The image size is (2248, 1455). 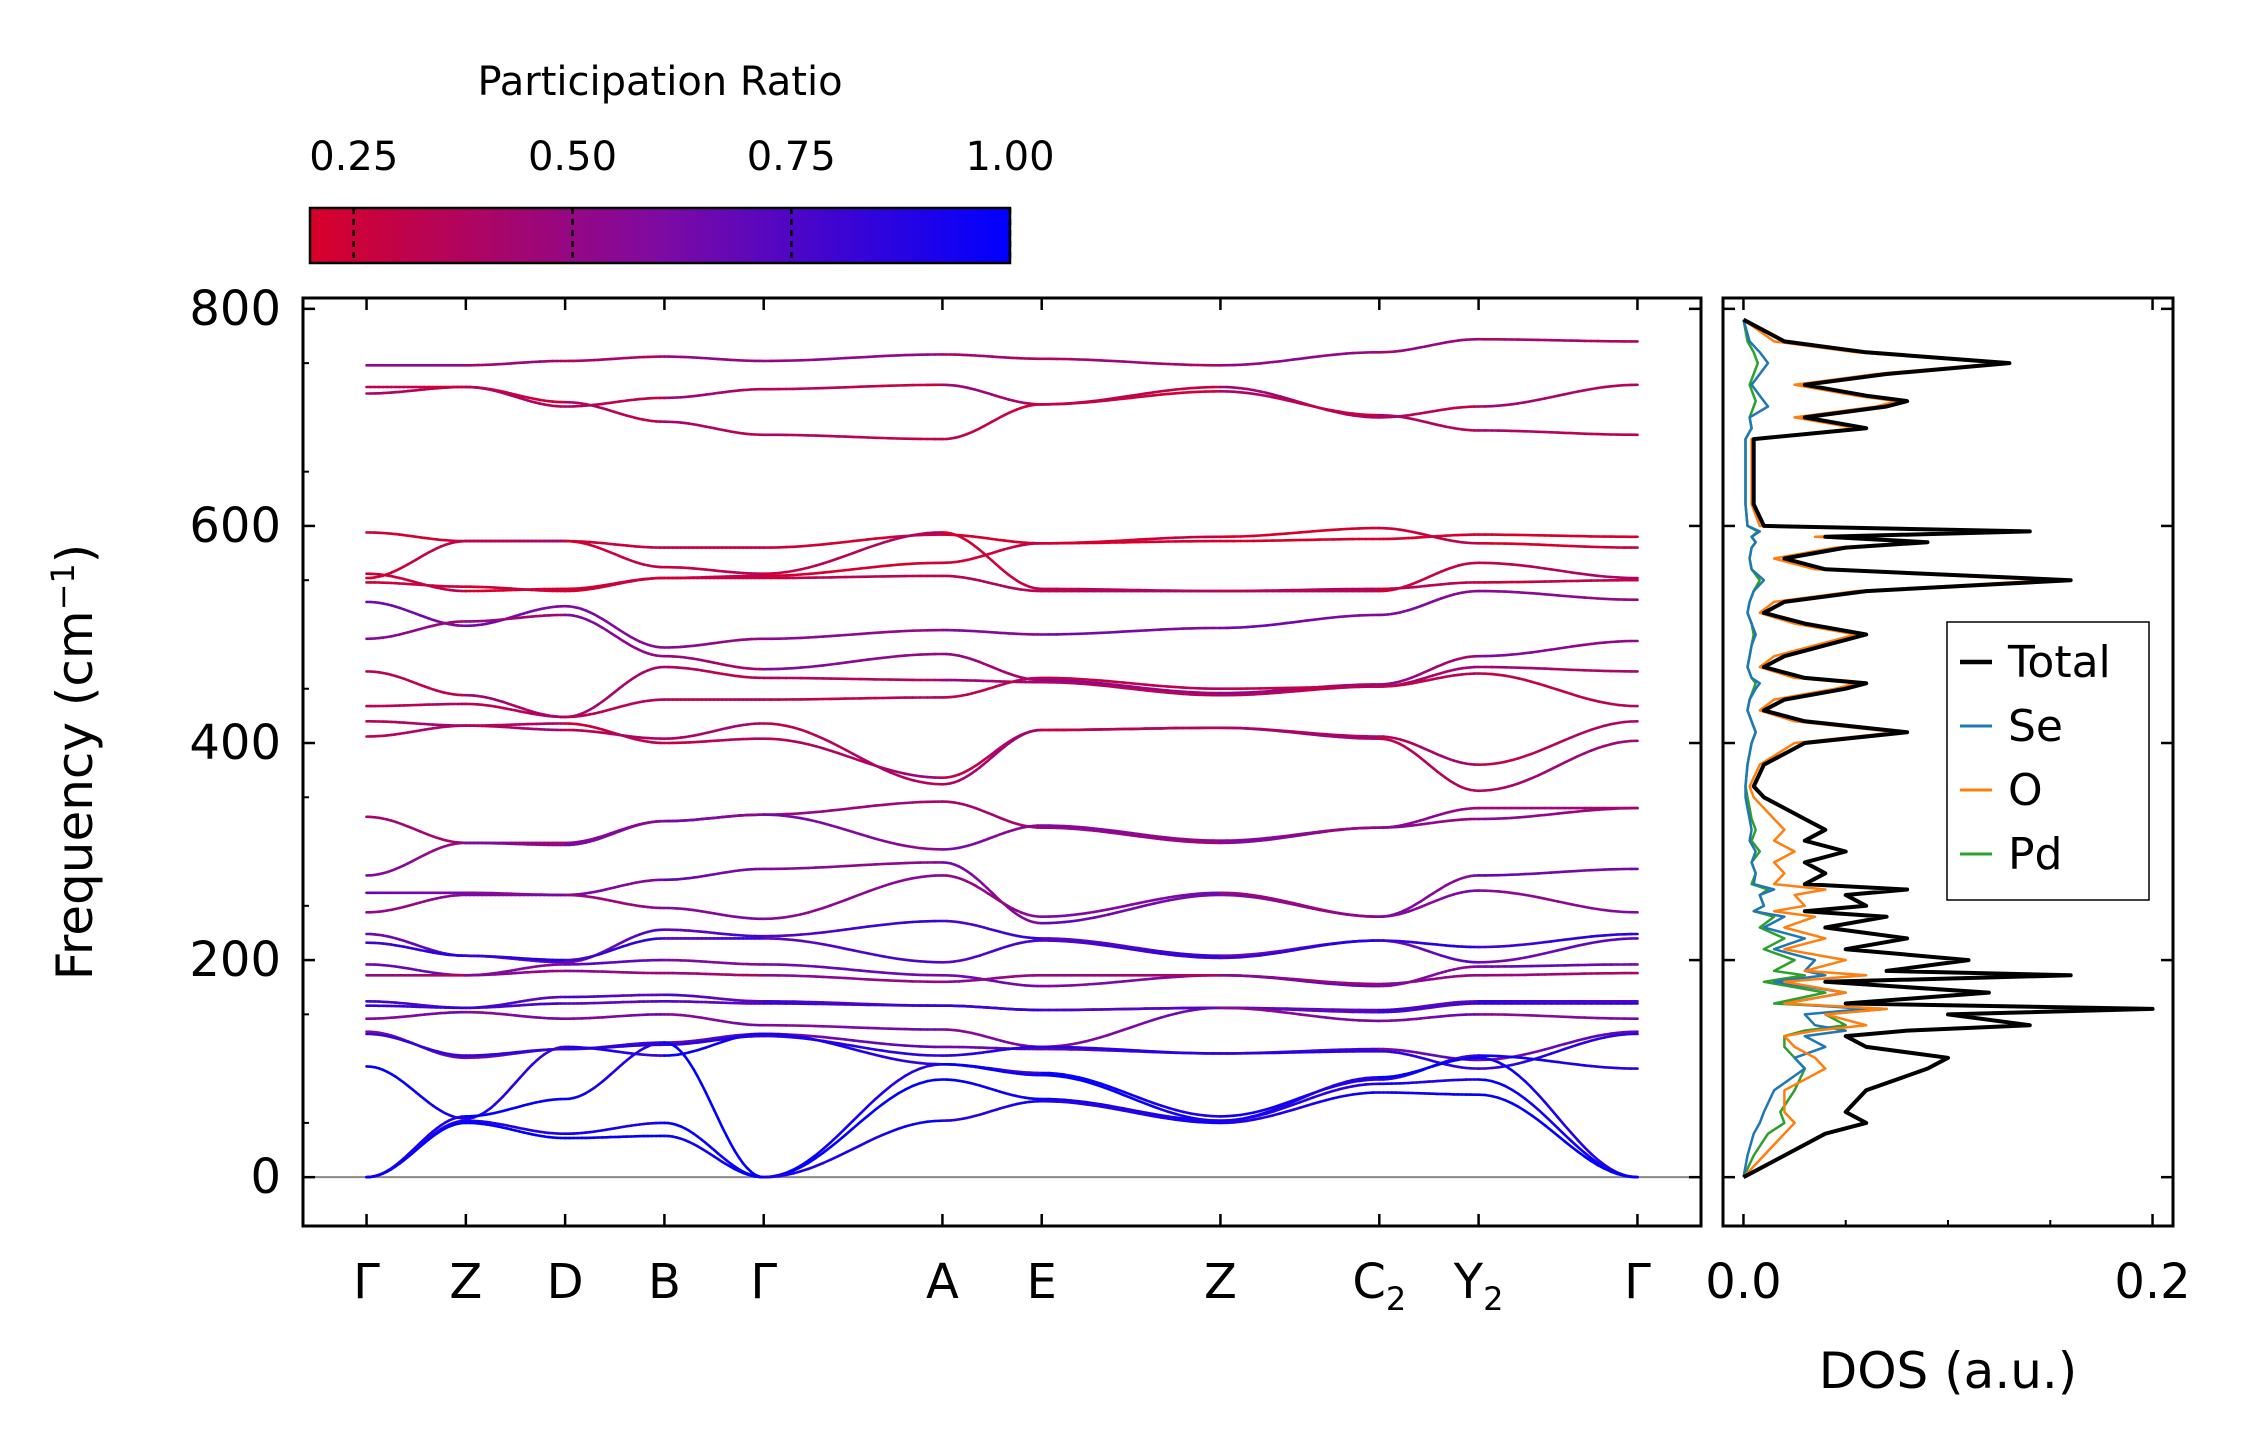 I want to click on colorbar: Participation Ratio 0.25 0.50 0.75 1.00, so click(x=681, y=162).